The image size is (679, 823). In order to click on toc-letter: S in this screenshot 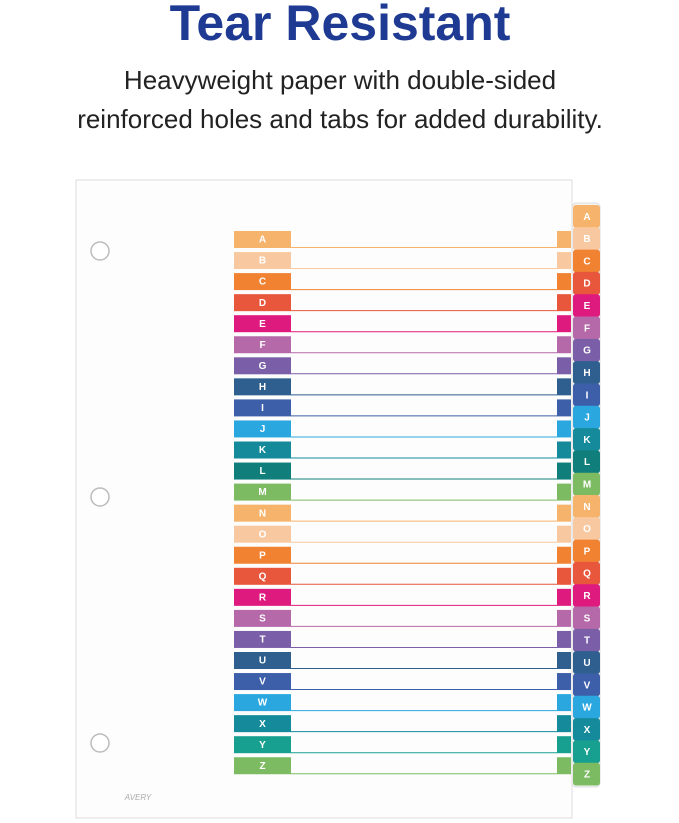, I will do `click(262, 619)`.